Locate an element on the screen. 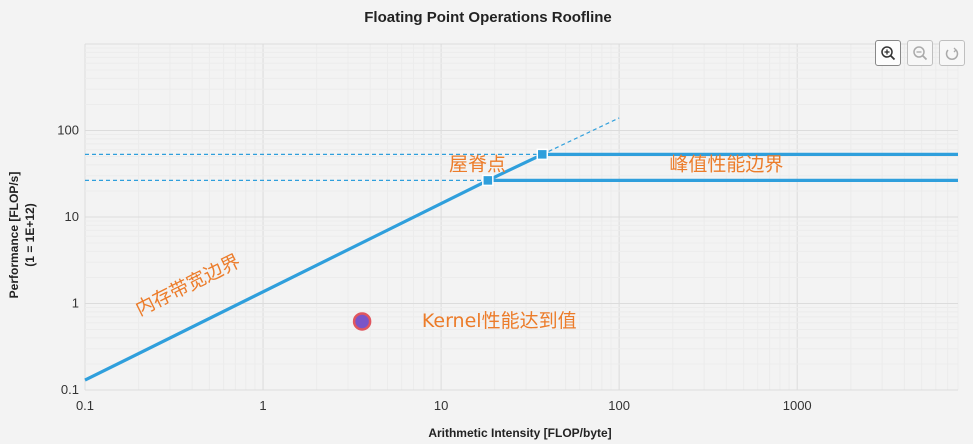  x-tick-label: 1000 is located at coordinates (797, 405).